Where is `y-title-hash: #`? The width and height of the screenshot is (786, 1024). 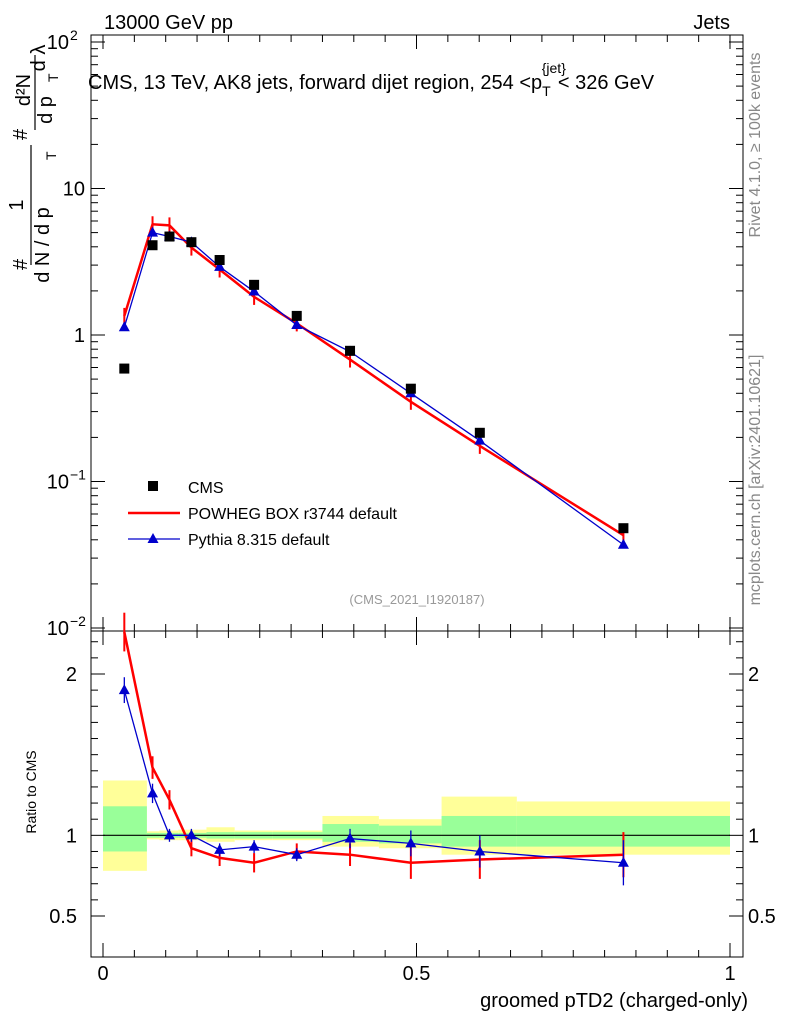 y-title-hash: # is located at coordinates (21, 264).